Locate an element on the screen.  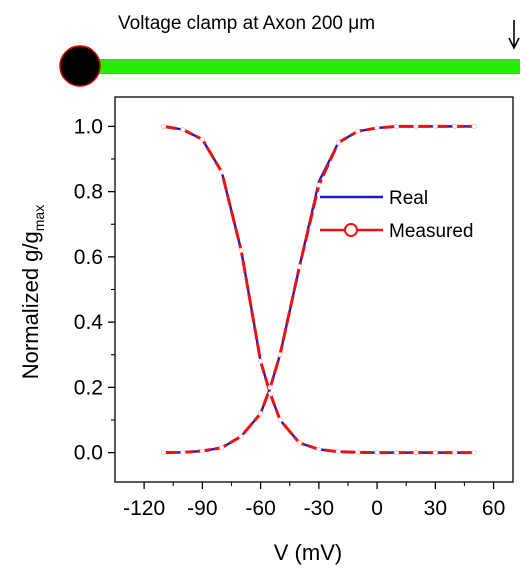
x-tick-label-1: -90 is located at coordinates (202, 508).